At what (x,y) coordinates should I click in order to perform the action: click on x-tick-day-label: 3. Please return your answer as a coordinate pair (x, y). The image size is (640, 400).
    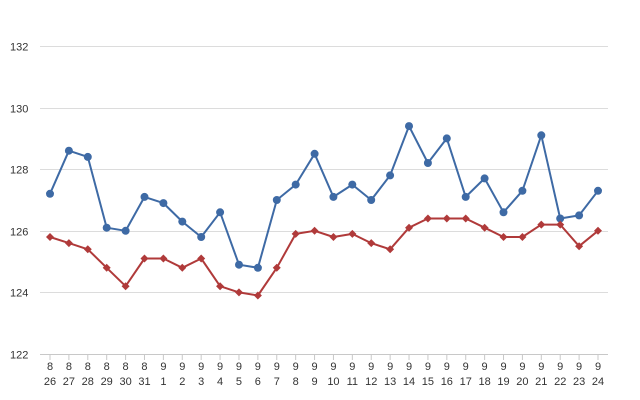
    Looking at the image, I should click on (201, 382).